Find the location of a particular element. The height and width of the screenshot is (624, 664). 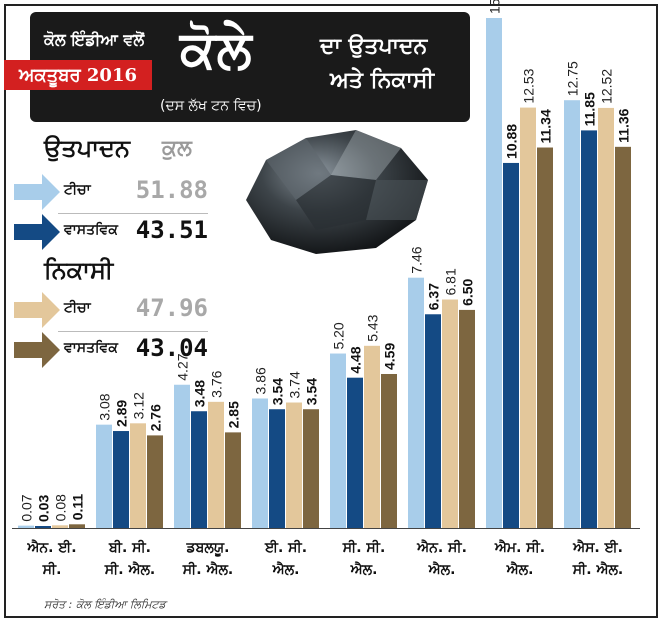

category-label: ਡਬਲਯੂ. is located at coordinates (208, 548).